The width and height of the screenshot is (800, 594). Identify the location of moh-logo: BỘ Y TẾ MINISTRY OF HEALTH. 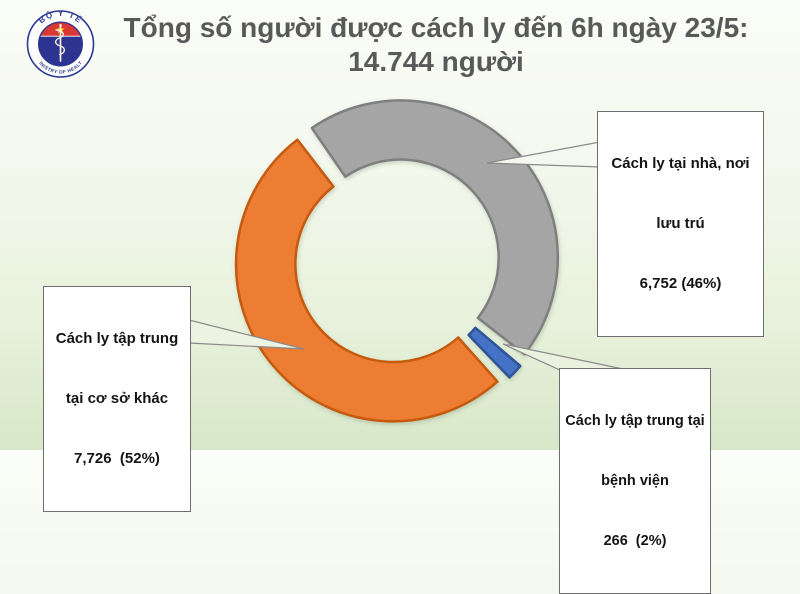
(58, 40).